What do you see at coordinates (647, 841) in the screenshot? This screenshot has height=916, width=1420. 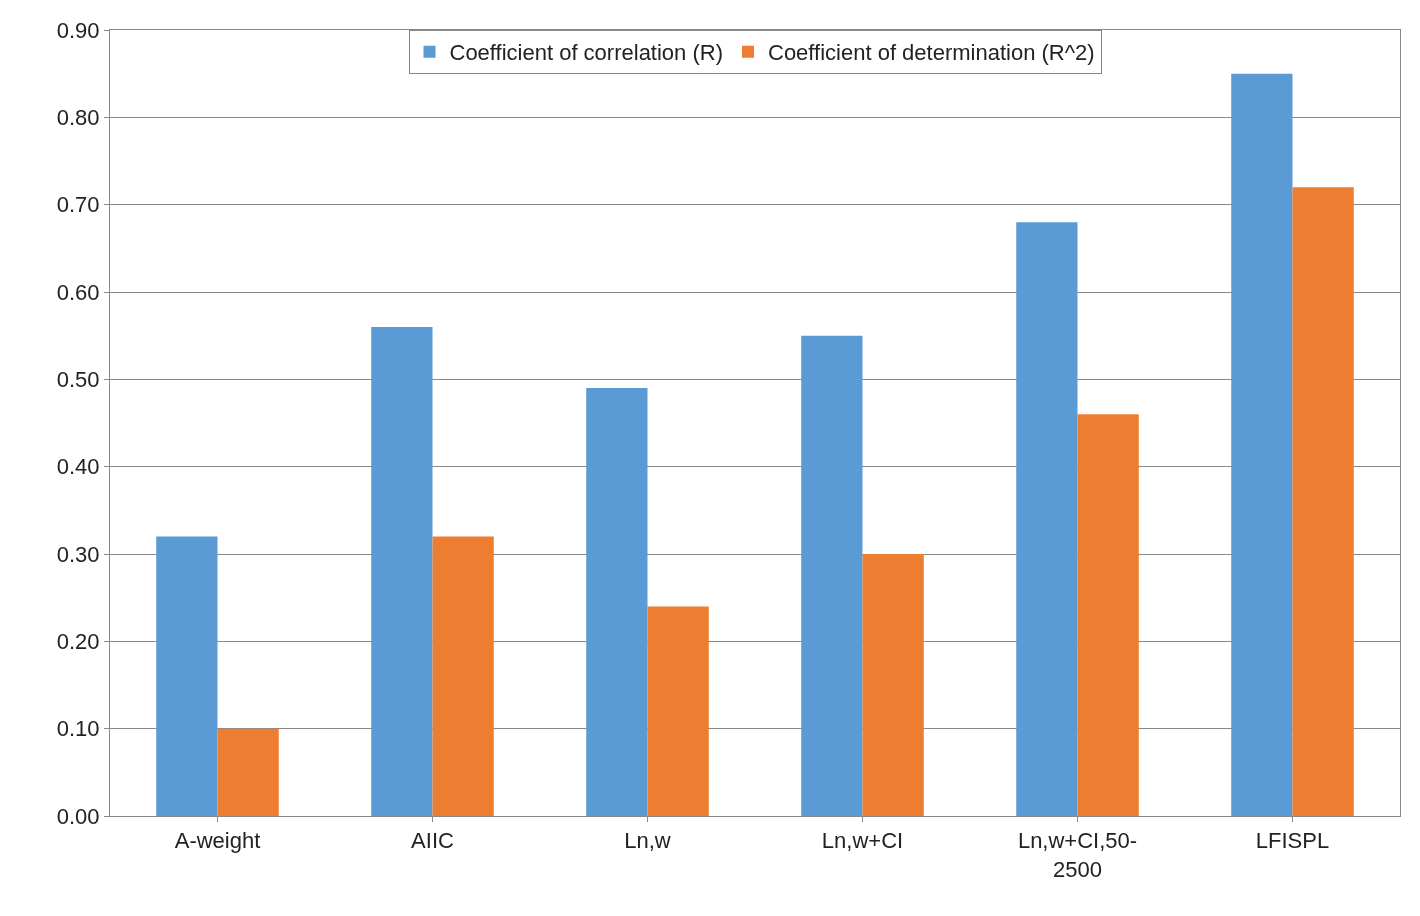 I see `x-tick-label: Ln,w` at bounding box center [647, 841].